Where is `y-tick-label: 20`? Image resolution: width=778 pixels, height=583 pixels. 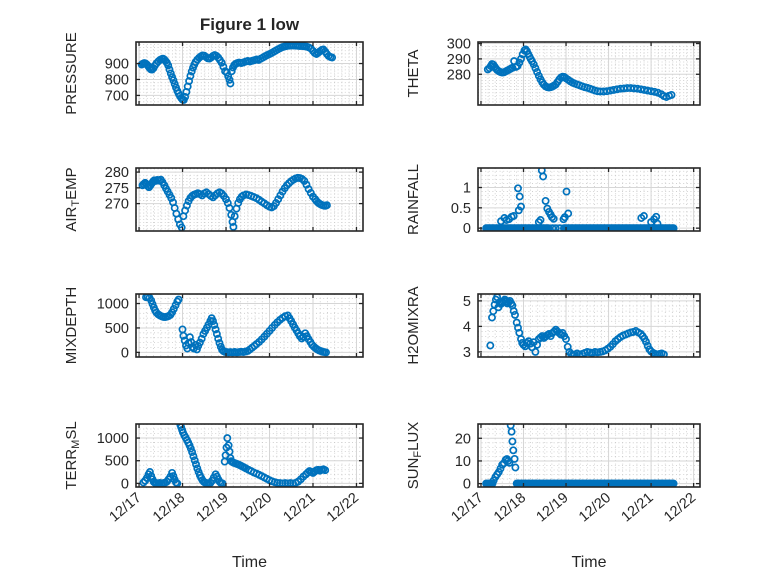 y-tick-label: 20 is located at coordinates (463, 439).